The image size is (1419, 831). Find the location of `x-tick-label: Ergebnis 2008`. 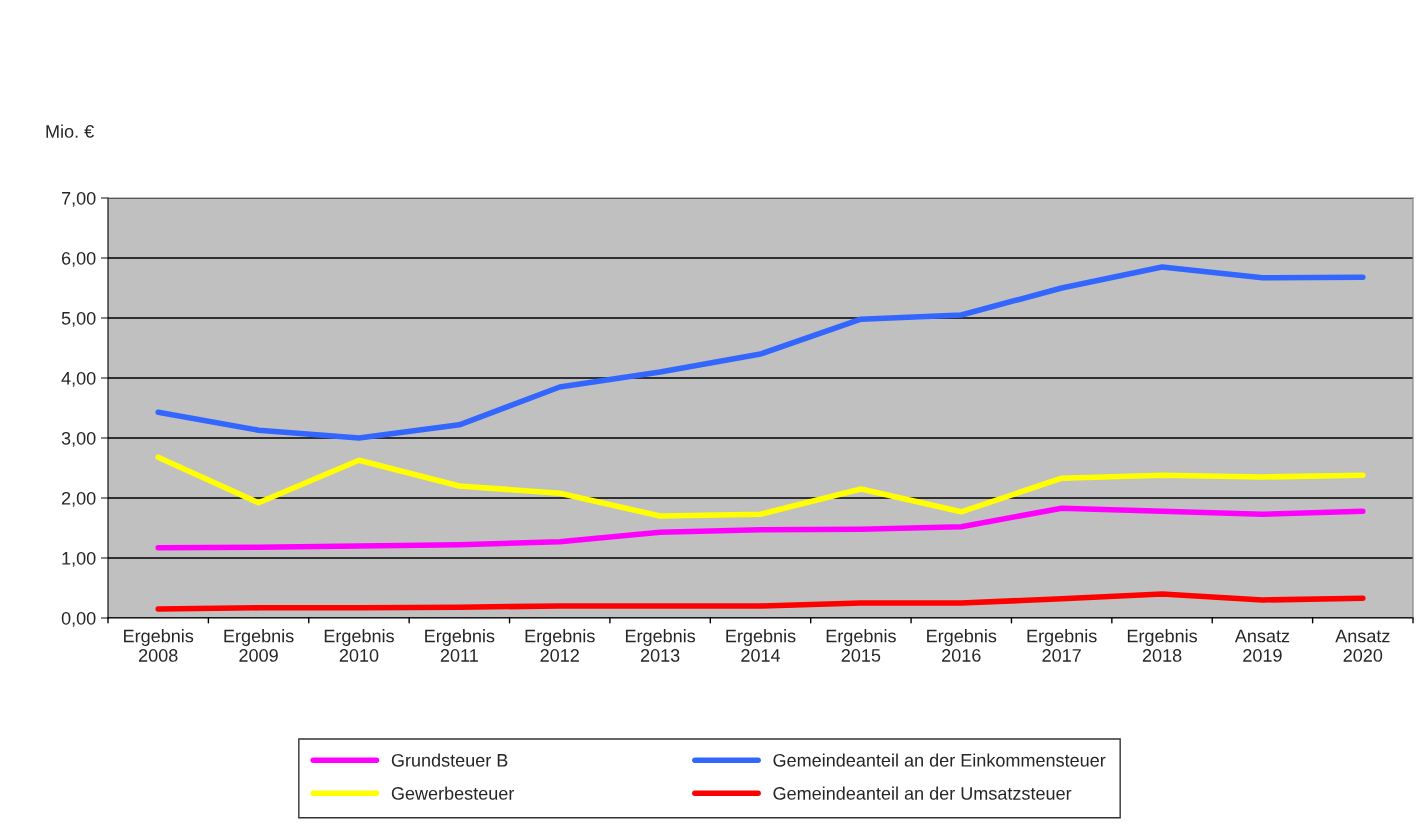

x-tick-label: Ergebnis 2008 is located at coordinates (159, 645).